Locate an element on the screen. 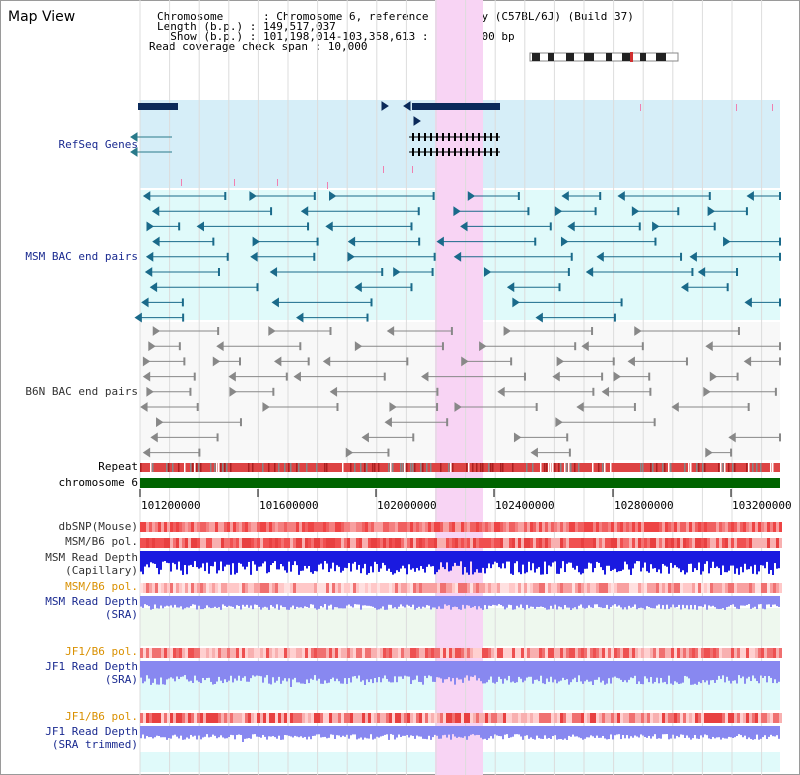  track-label-b6n-bac: B6N BAC end pairs is located at coordinates (81, 391).